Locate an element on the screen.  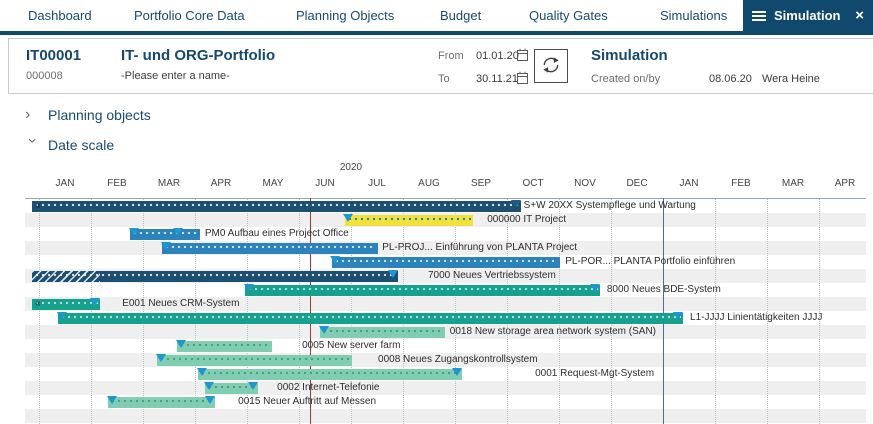
refresh-button is located at coordinates (551, 66).